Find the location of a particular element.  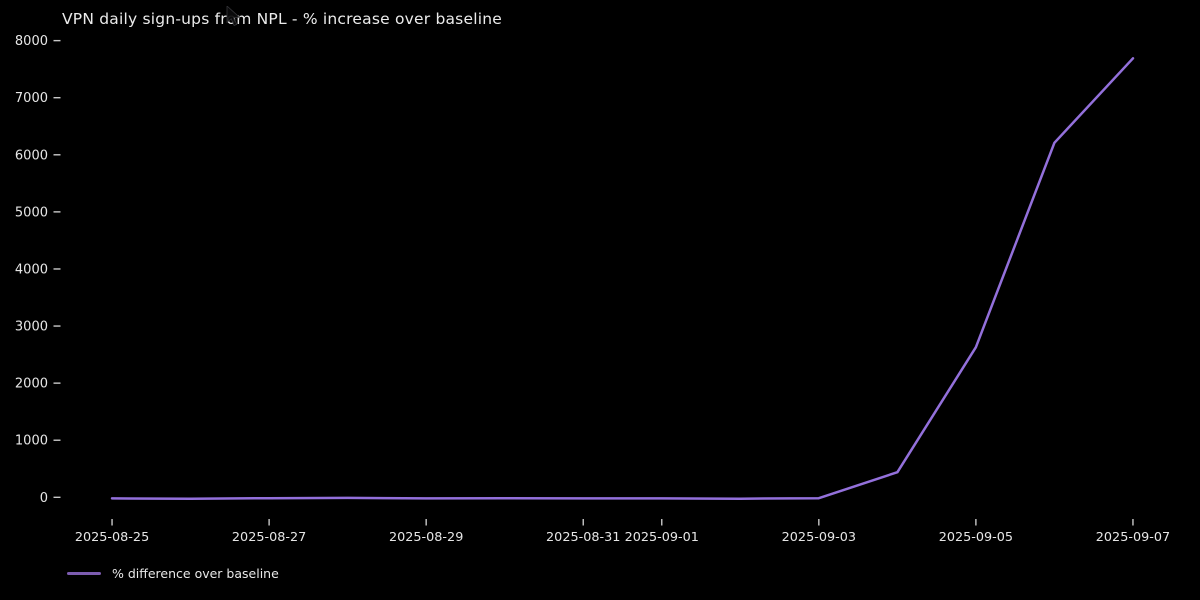

x-tick-label: 2025-08-29 is located at coordinates (426, 537).